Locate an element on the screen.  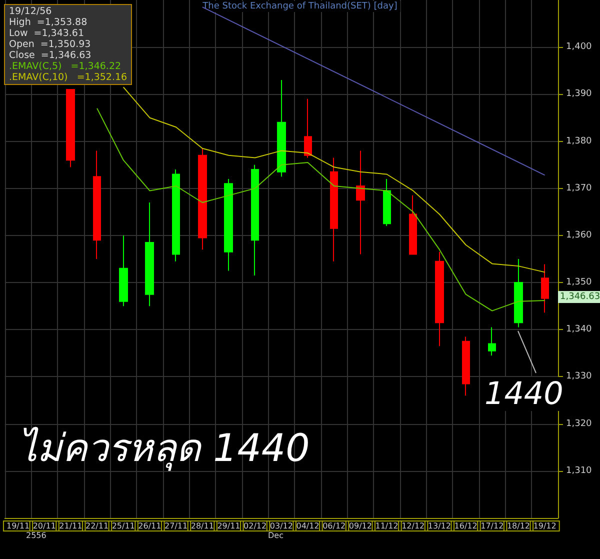
x-tick-label: 12/12 is located at coordinates (413, 526).